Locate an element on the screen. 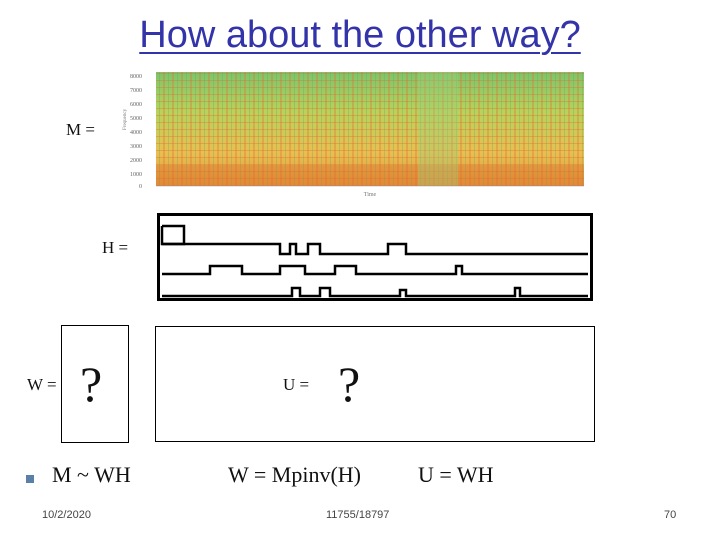 This screenshot has height=540, width=720. formula-m-approx-wh: M ~ WH is located at coordinates (91, 474).